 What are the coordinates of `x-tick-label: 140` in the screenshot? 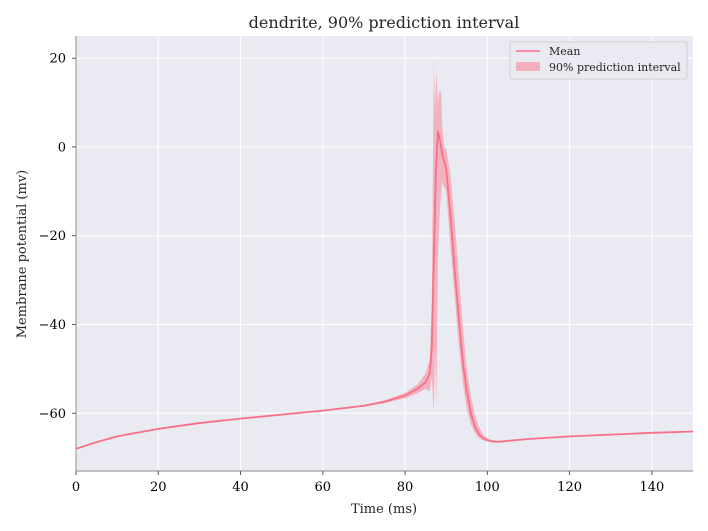 It's located at (651, 487).